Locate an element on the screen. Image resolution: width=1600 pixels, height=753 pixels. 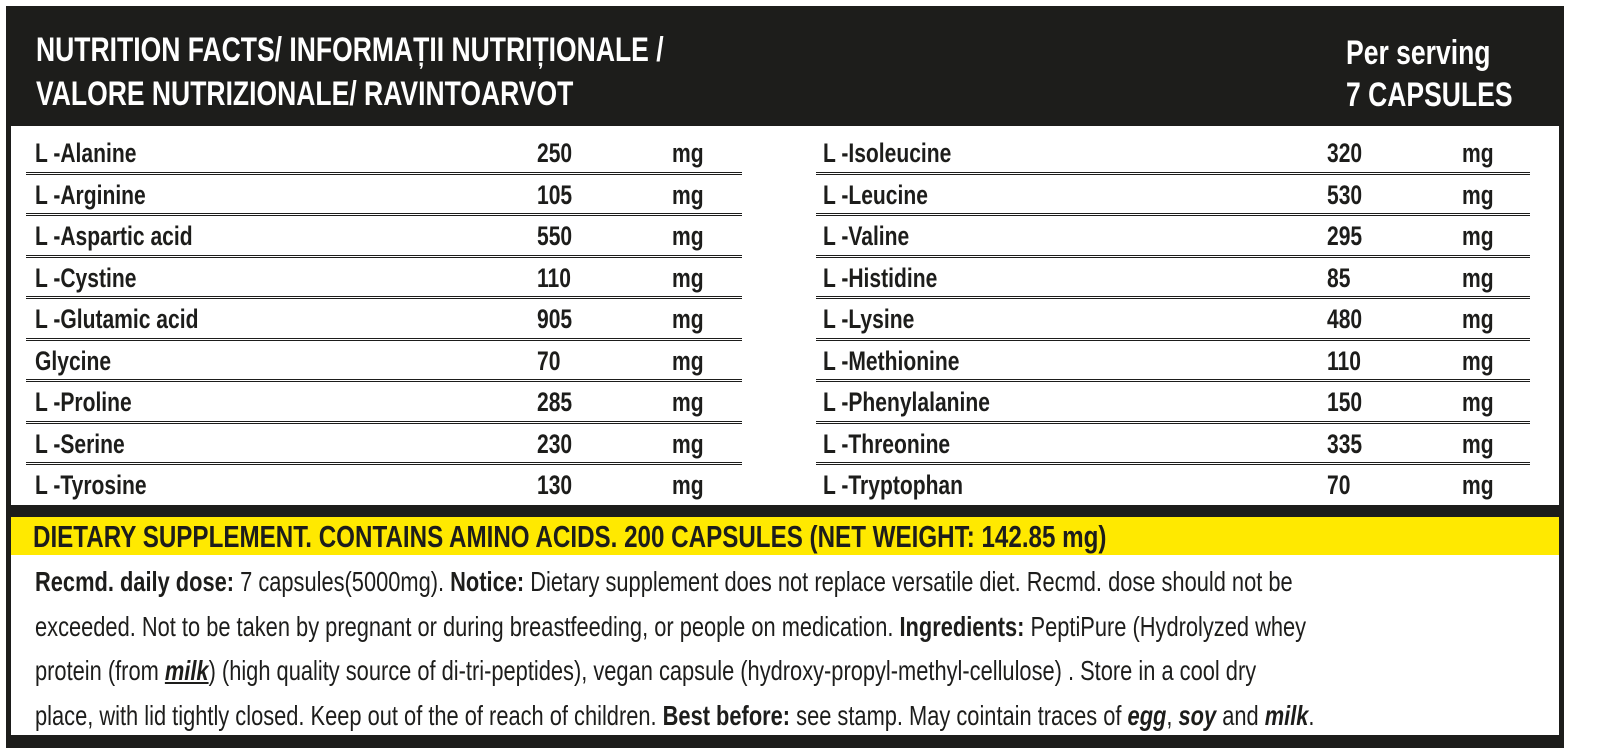
emphasis-text: Recmd. daily dose: is located at coordinates (135, 581).